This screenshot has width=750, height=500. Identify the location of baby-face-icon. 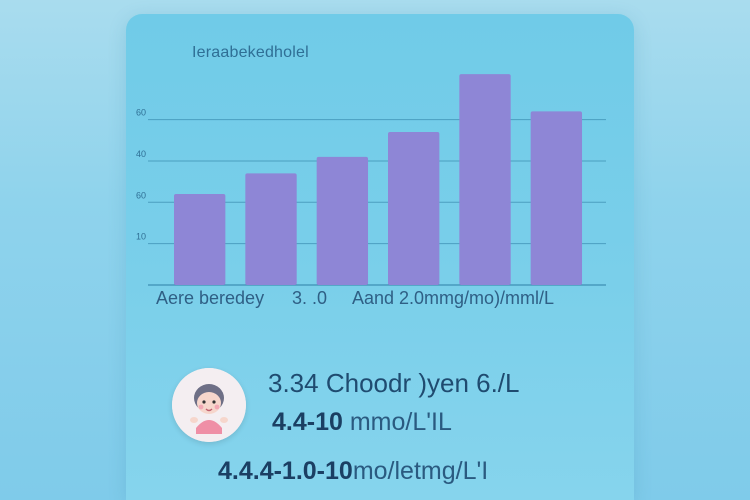
(209, 405).